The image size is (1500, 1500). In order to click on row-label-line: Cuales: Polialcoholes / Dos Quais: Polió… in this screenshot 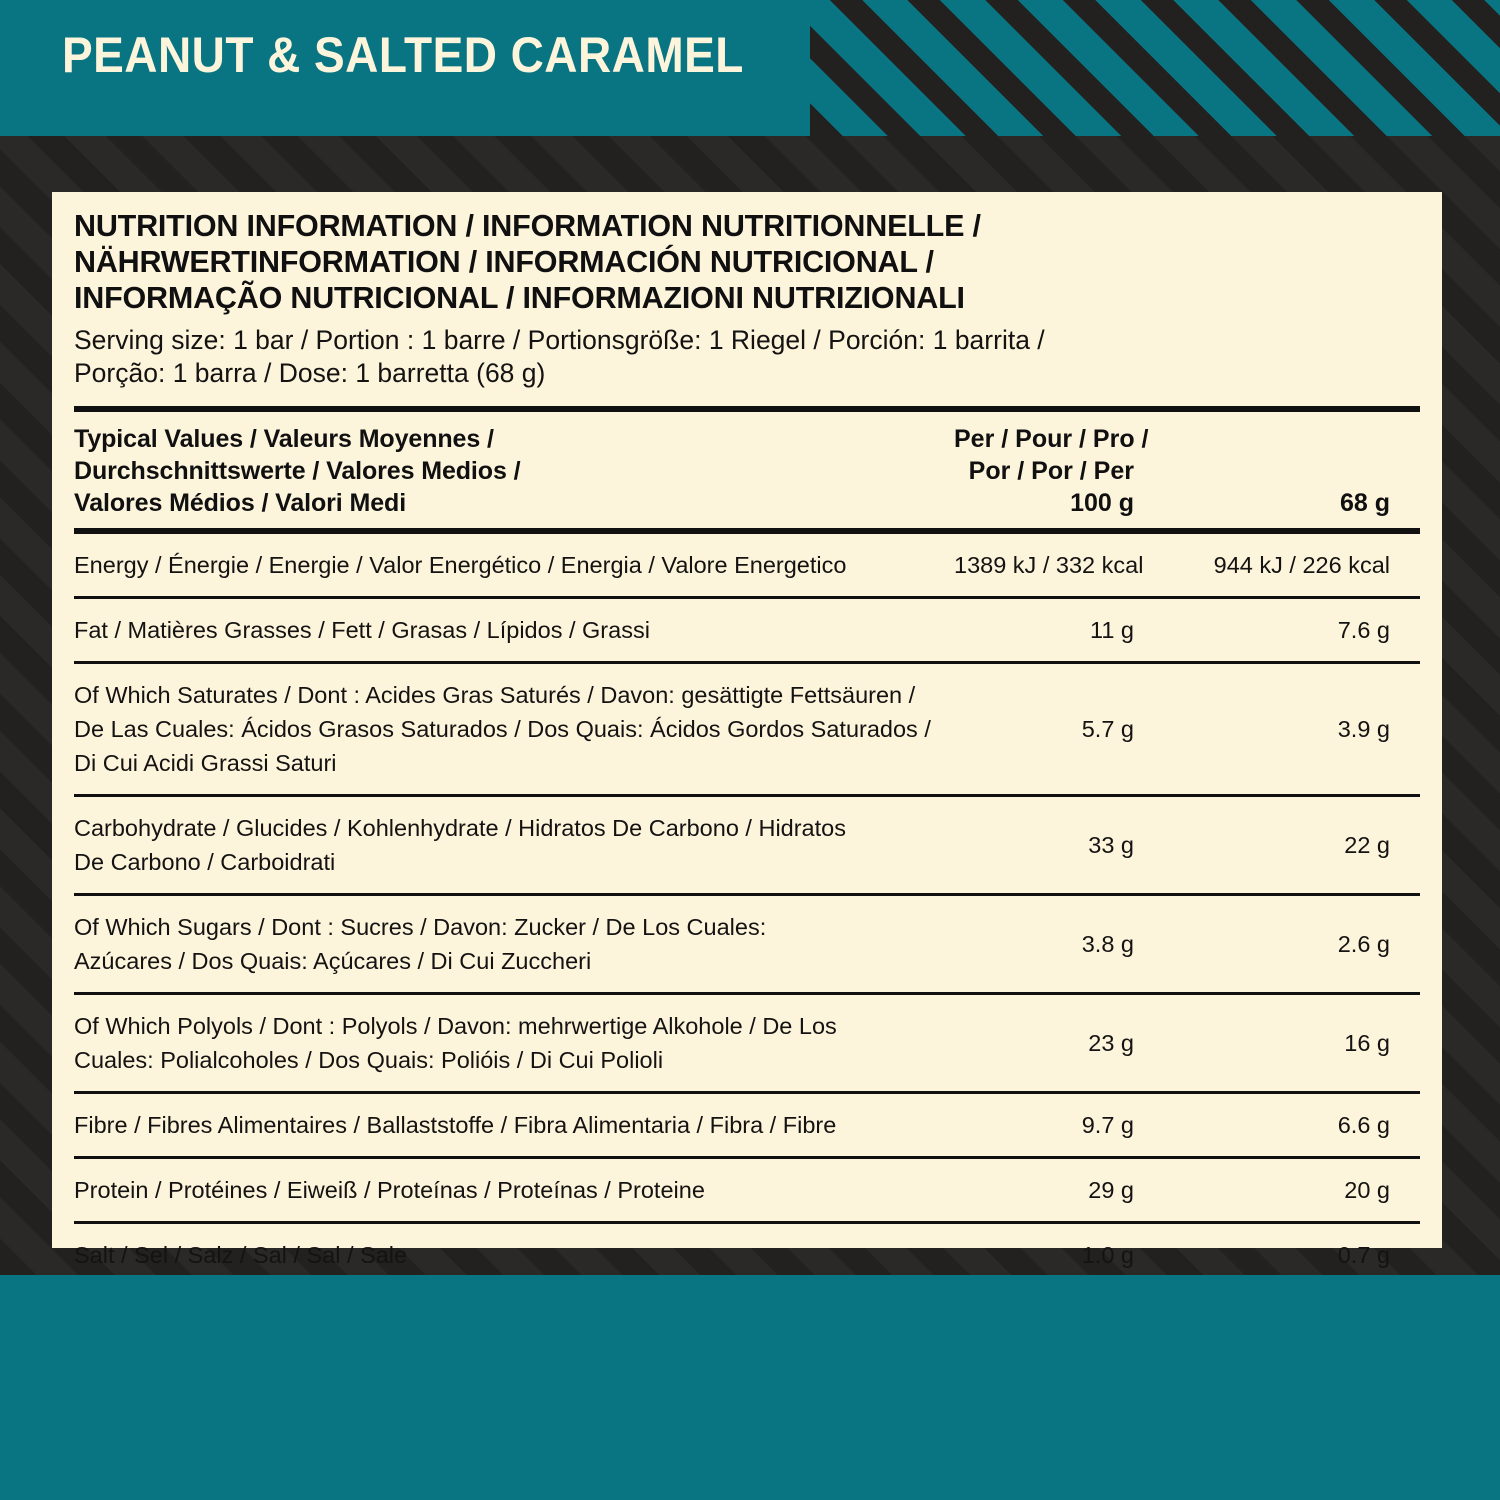, I will do `click(369, 1060)`.